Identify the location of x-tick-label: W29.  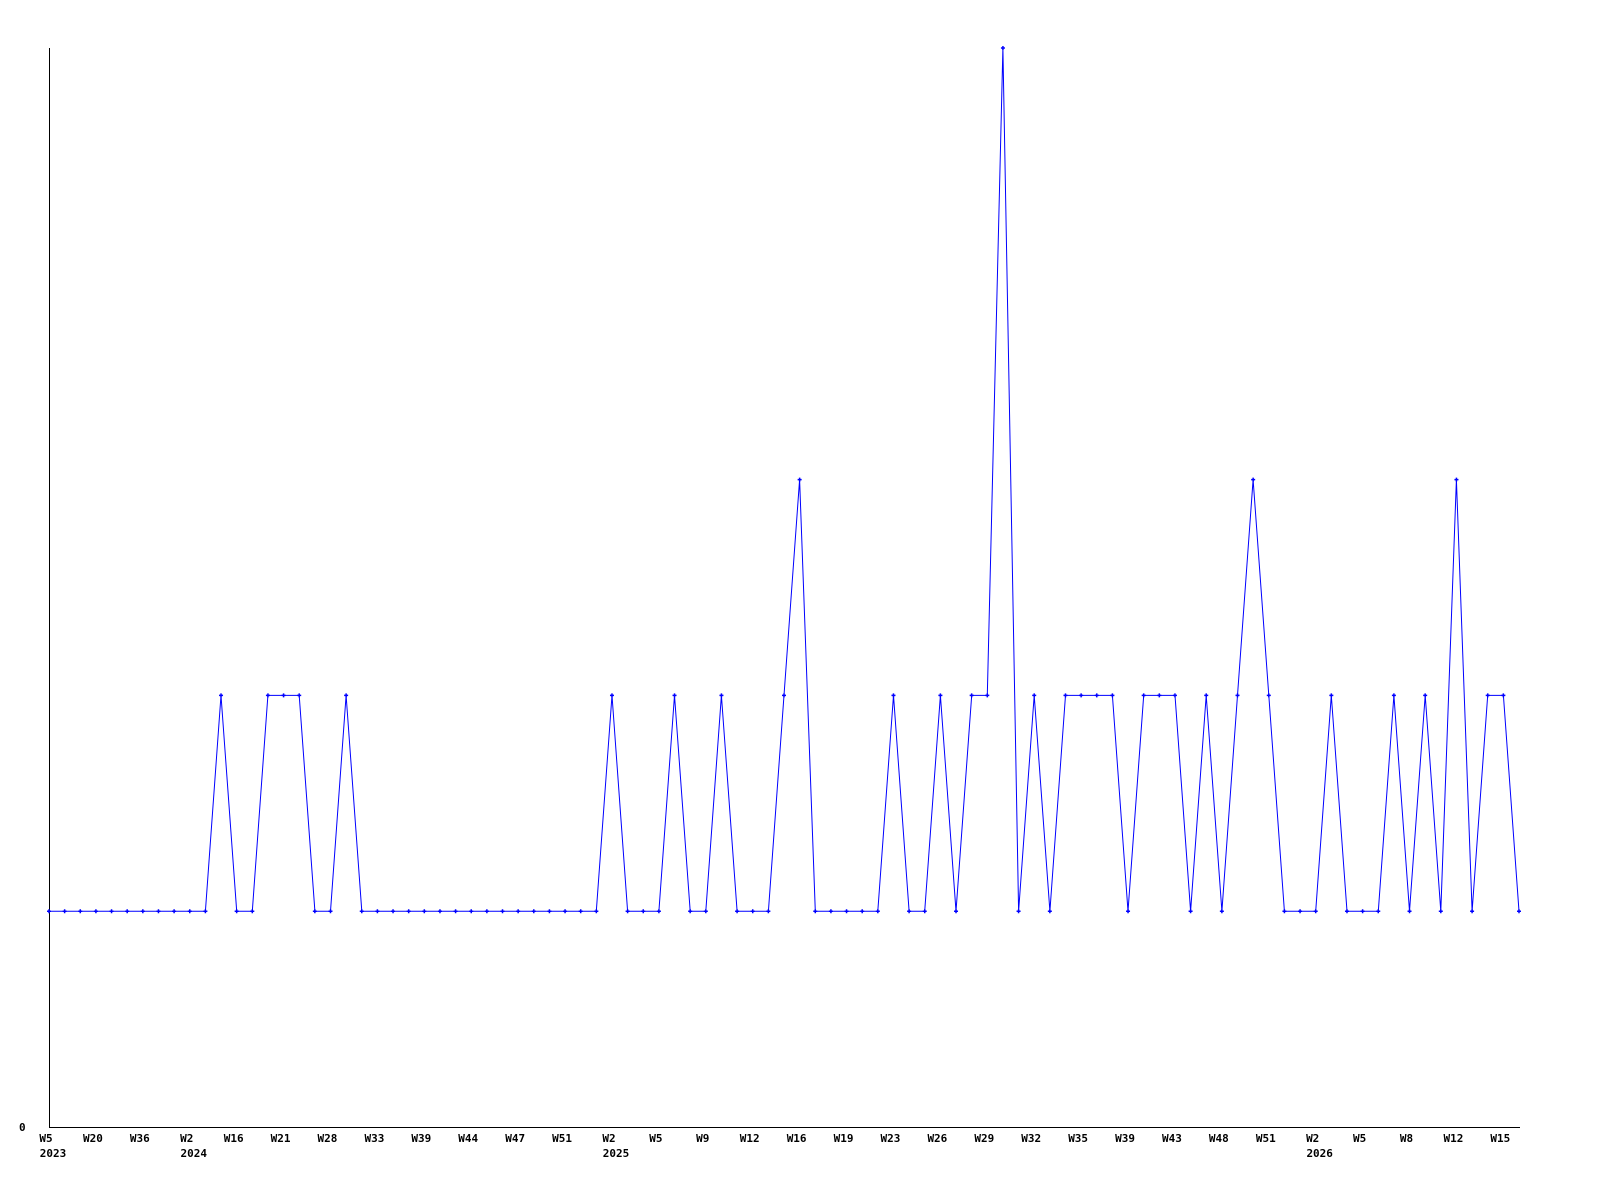
(984, 1138).